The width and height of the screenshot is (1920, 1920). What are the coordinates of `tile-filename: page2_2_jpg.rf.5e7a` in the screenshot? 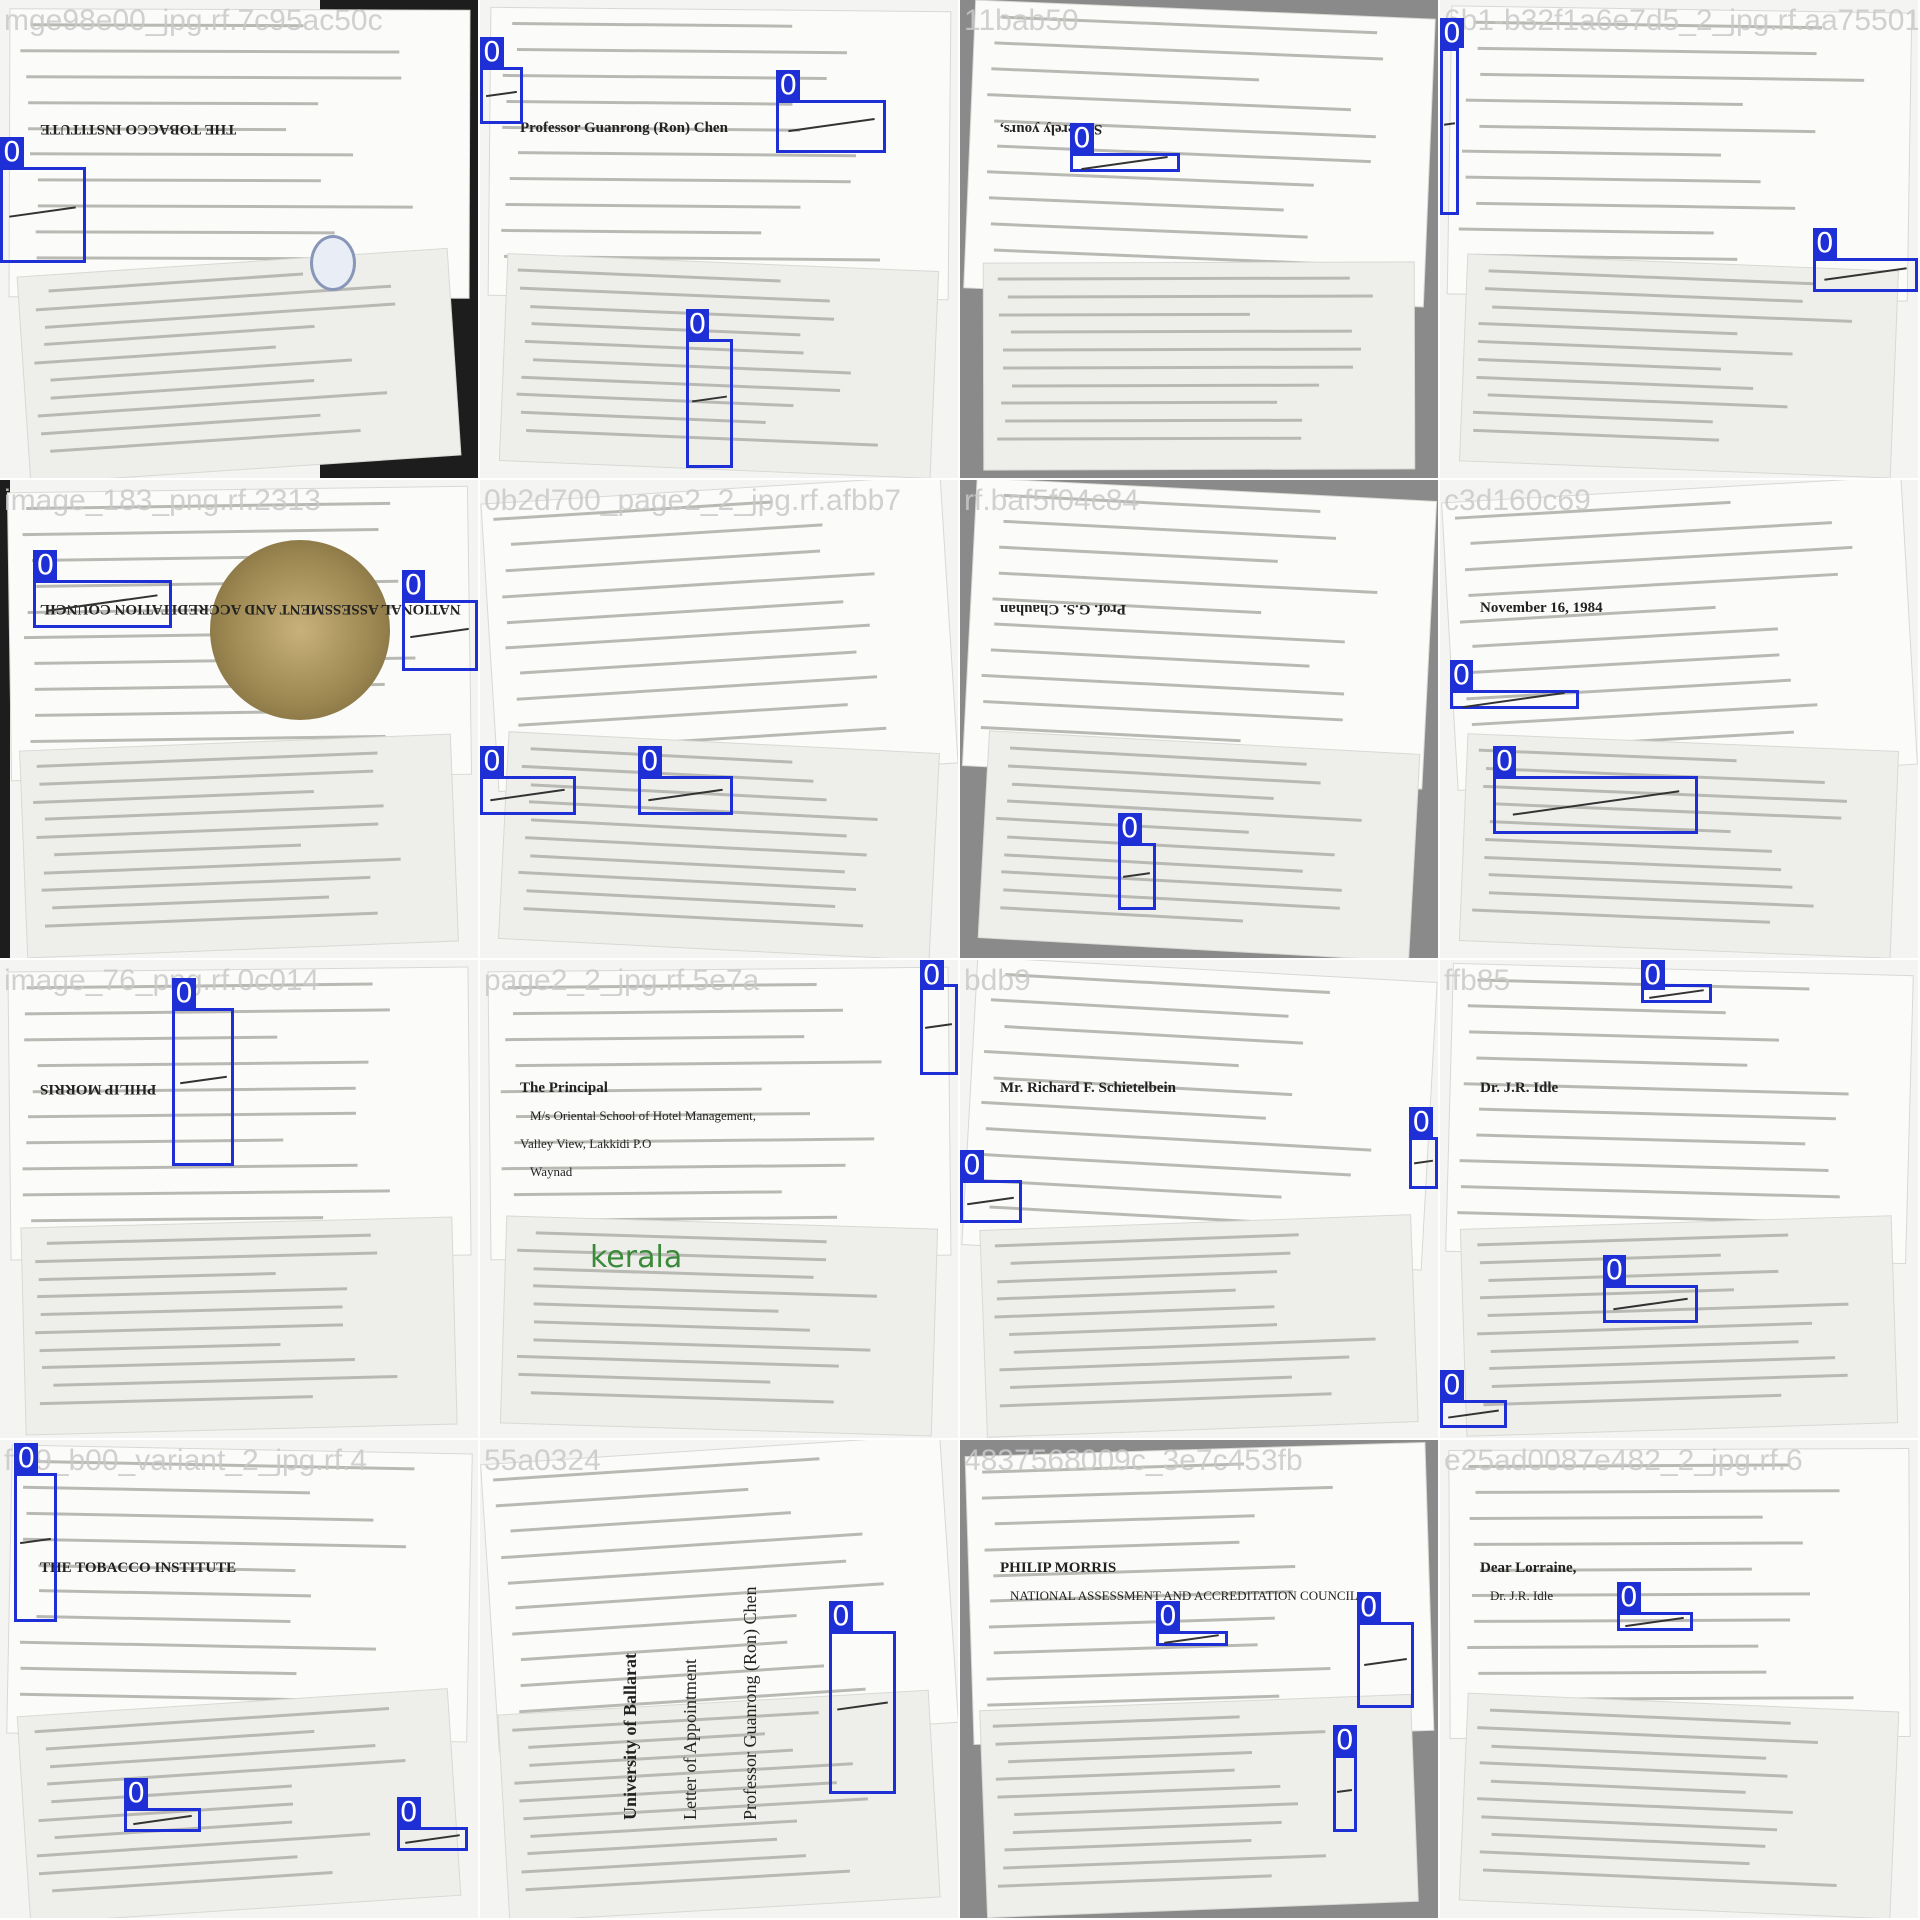 It's located at (622, 980).